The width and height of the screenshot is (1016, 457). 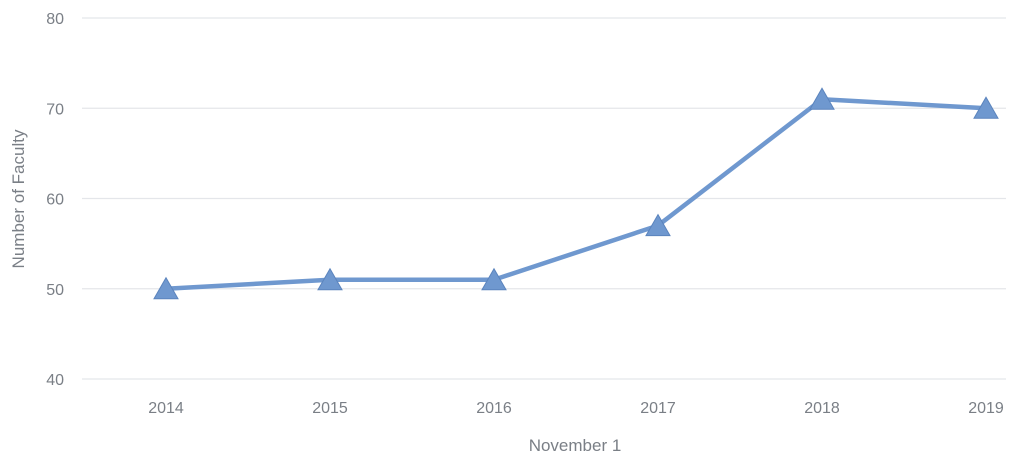 What do you see at coordinates (576, 408) in the screenshot?
I see `x-tick-labels: 2014 2015 2016 2017 2018 2019` at bounding box center [576, 408].